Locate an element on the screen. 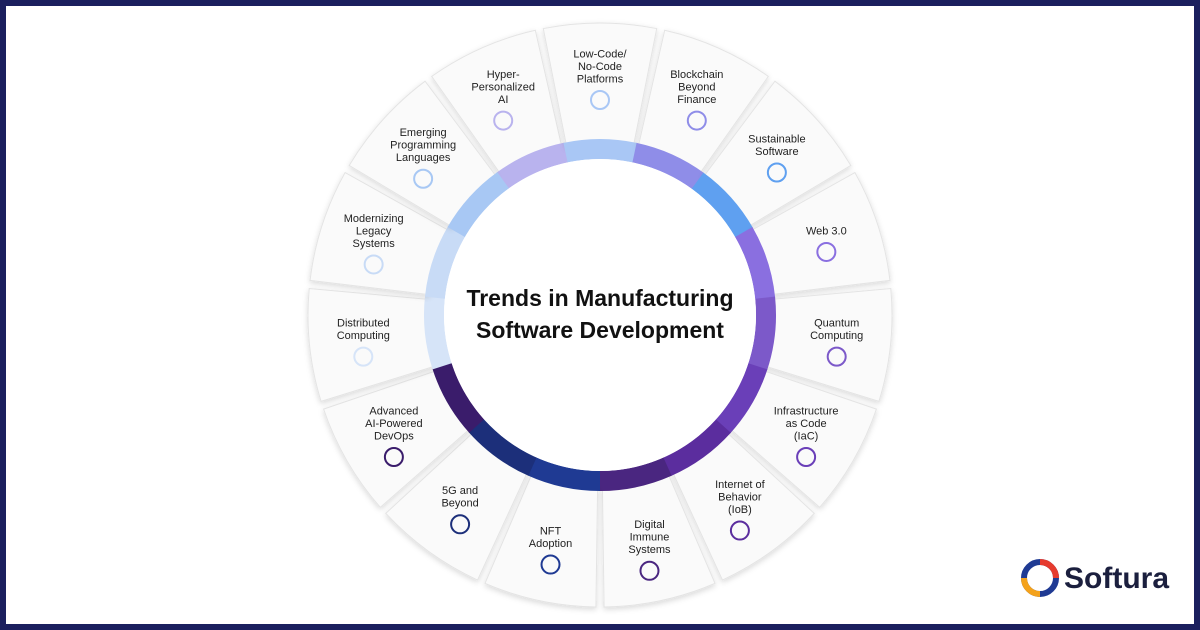 The image size is (1200, 630). title-line: Trends in Manufacturing is located at coordinates (599, 298).